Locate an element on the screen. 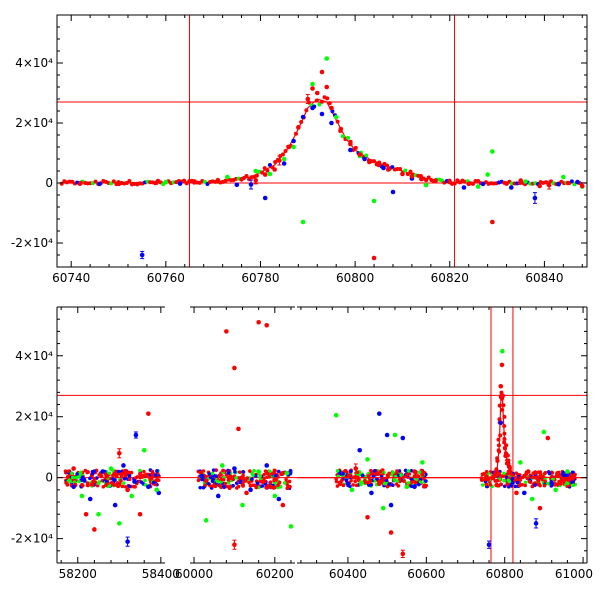 The image size is (600, 600). x-tick-label: 60760 is located at coordinates (166, 278).